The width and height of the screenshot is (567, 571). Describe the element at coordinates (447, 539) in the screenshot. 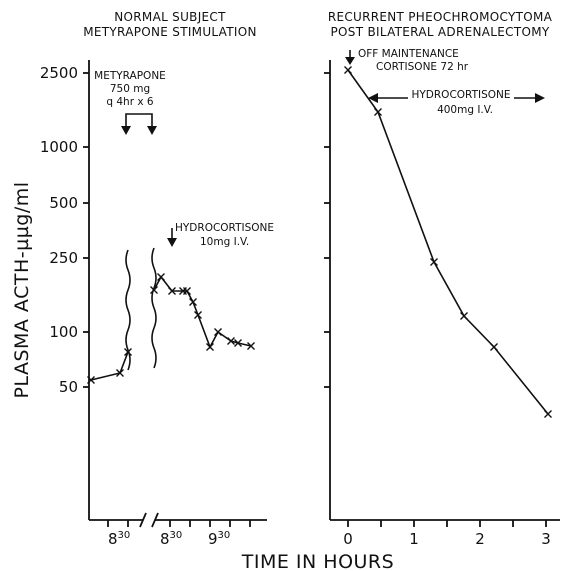

I see `right-x-tick-labels: 0 1 2 3` at that location.